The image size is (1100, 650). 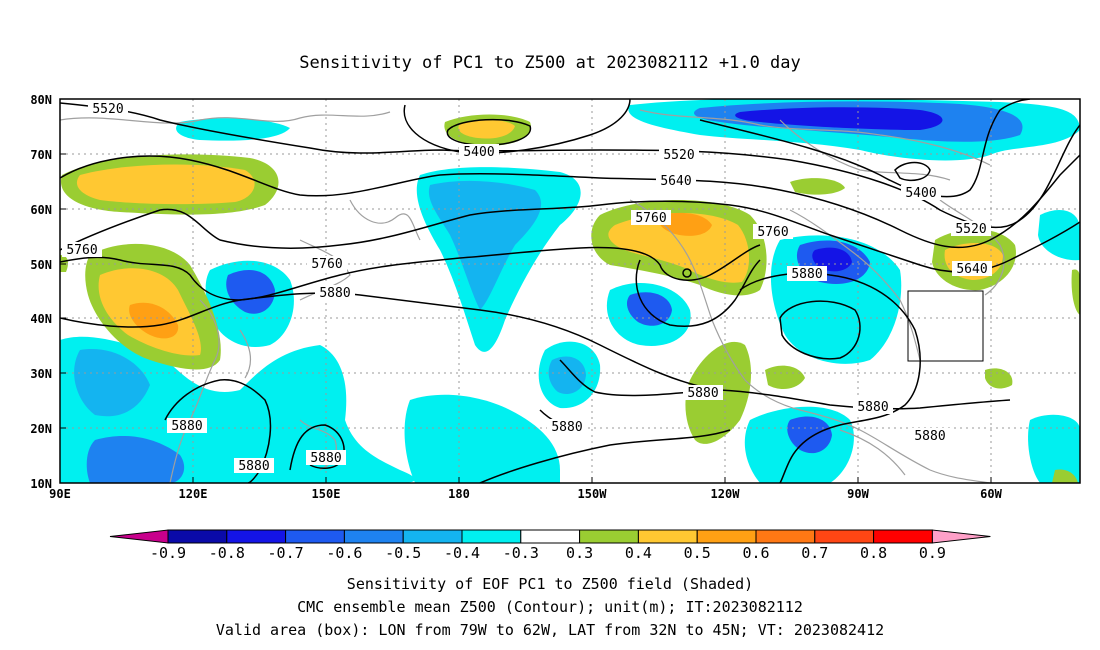 What do you see at coordinates (570, 236) in the screenshot?
I see `contour-5760-north` at bounding box center [570, 236].